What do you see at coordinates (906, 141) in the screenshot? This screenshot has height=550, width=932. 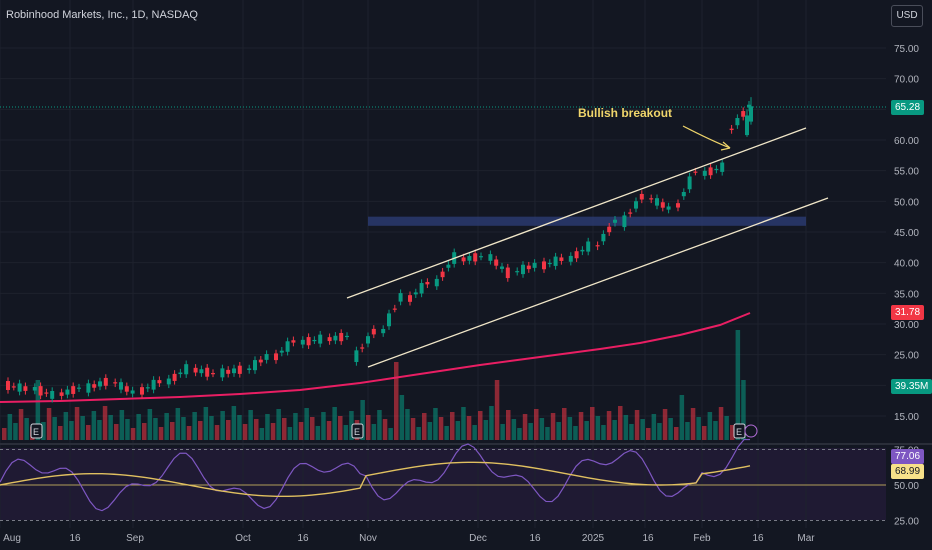 I see `price-tick-label: 60.00` at bounding box center [906, 141].